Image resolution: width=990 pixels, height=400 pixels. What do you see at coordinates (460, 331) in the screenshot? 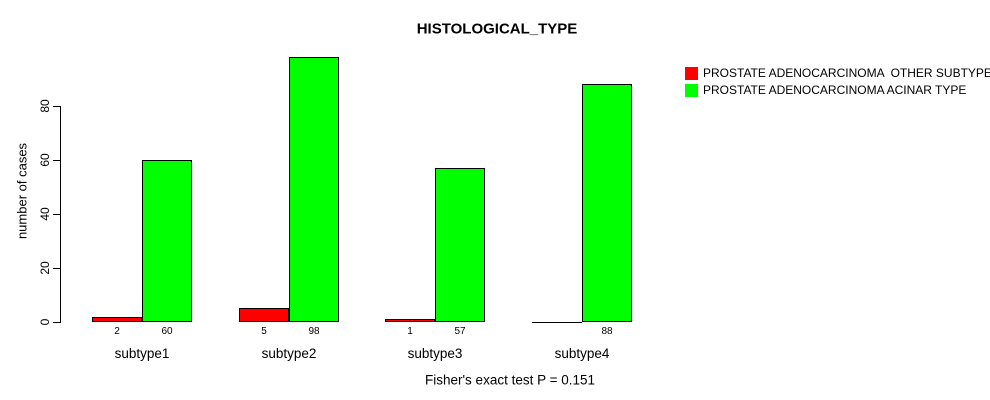
I see `bar-value-label: 57` at bounding box center [460, 331].